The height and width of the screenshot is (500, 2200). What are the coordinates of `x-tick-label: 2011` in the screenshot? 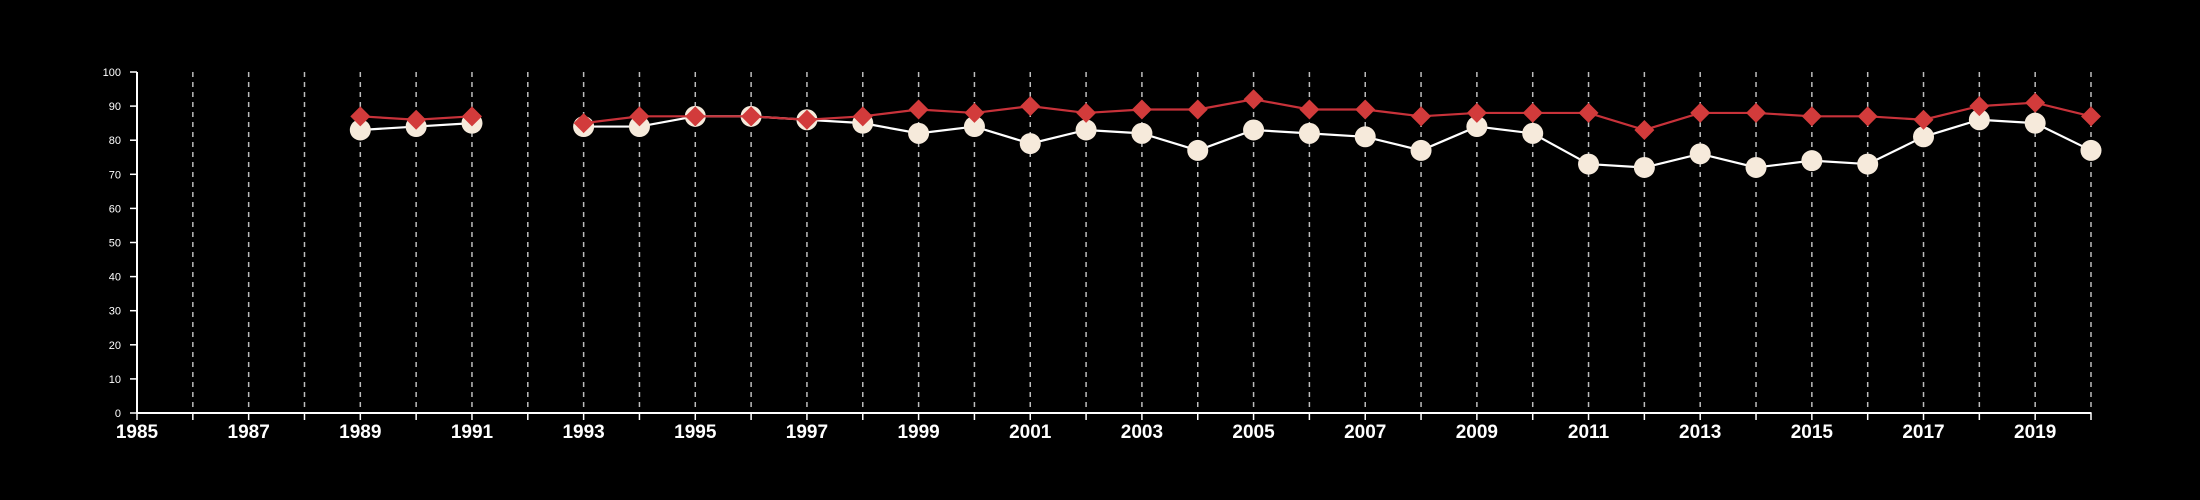 It's located at (1589, 432).